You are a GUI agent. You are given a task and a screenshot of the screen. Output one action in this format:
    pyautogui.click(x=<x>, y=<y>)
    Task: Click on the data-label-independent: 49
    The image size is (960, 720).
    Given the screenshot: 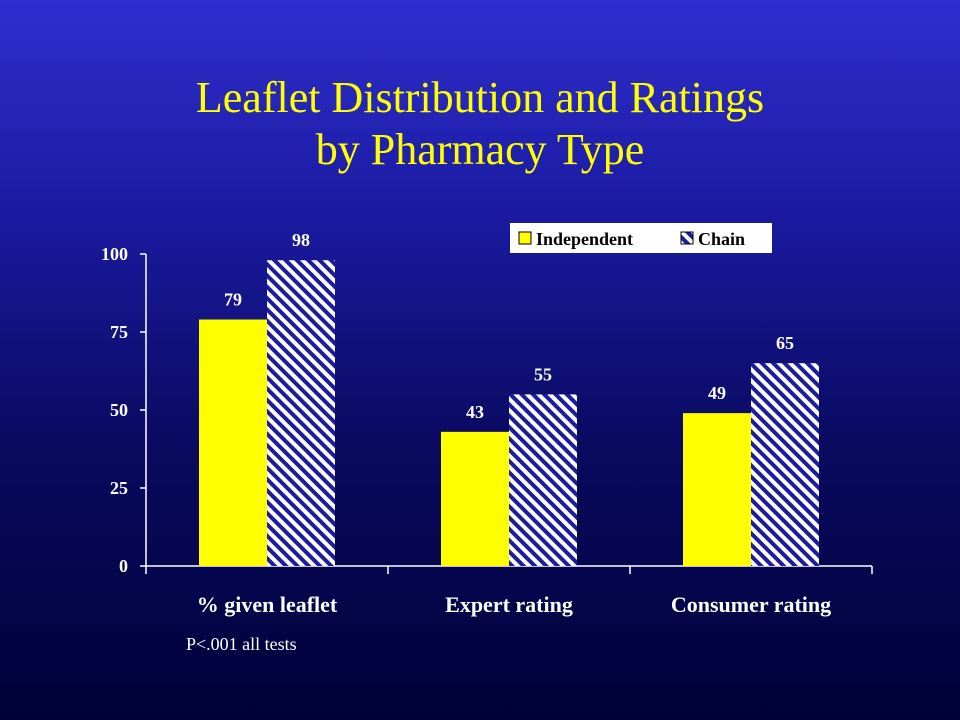 What is the action you would take?
    pyautogui.click(x=717, y=393)
    